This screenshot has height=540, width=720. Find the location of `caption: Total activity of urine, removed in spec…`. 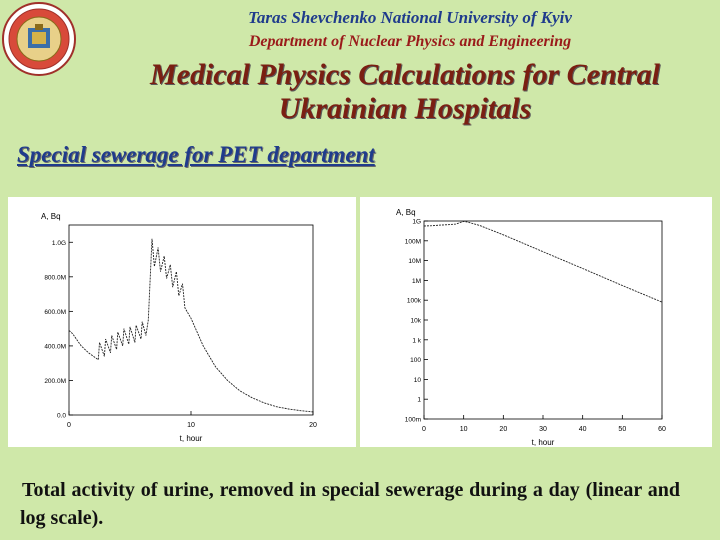

caption: Total activity of urine, removed in spec… is located at coordinates (350, 504).